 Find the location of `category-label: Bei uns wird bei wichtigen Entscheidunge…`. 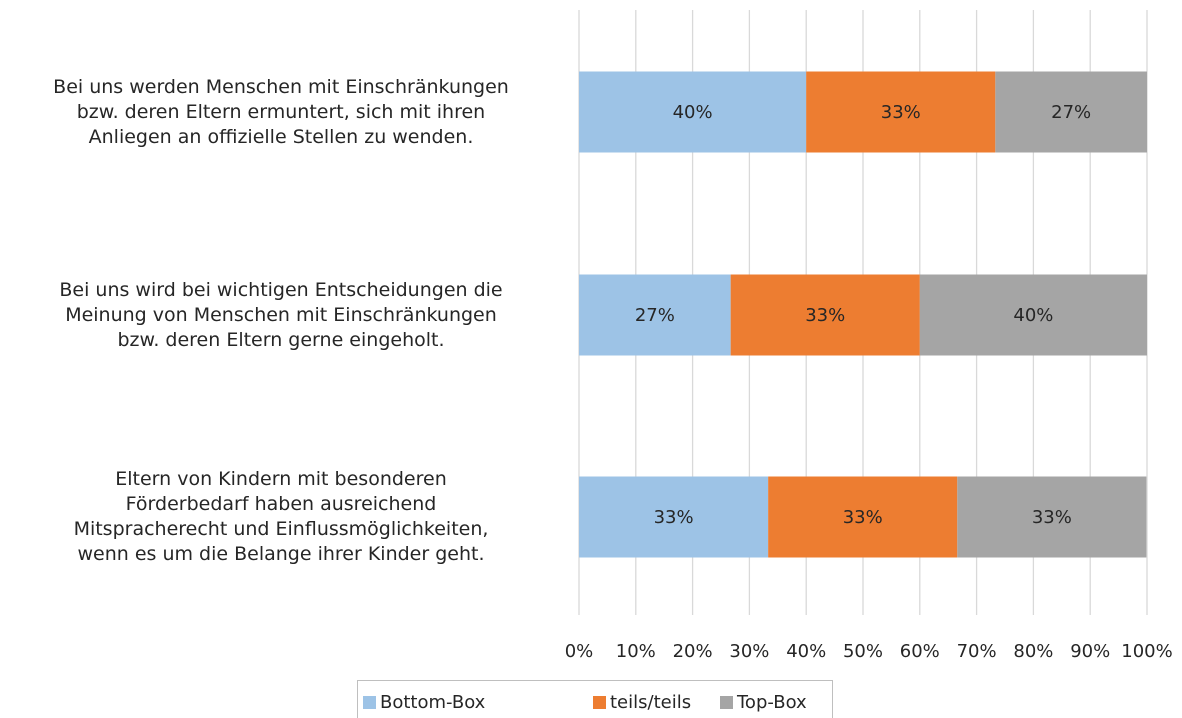

category-label: Bei uns wird bei wichtigen Entscheidunge… is located at coordinates (281, 314).